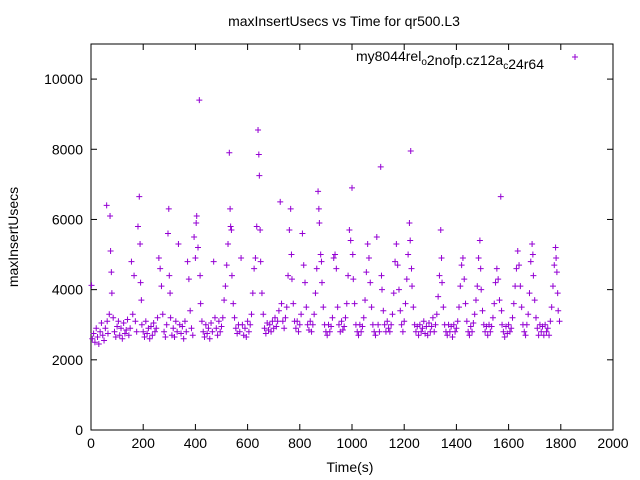 This screenshot has width=640, height=480. Describe the element at coordinates (91, 443) in the screenshot. I see `x-tick-label: 0` at that location.